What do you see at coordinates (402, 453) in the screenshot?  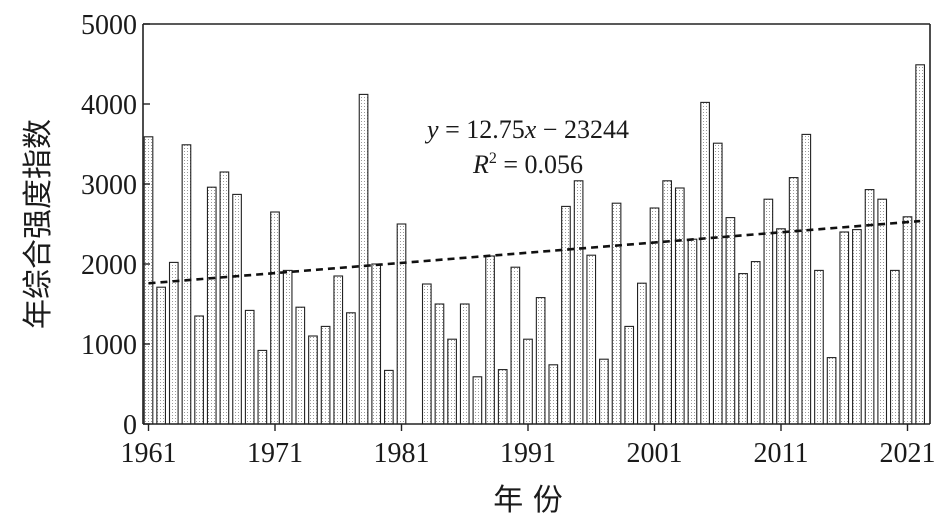 I see `x-tick-label: 1981` at bounding box center [402, 453].